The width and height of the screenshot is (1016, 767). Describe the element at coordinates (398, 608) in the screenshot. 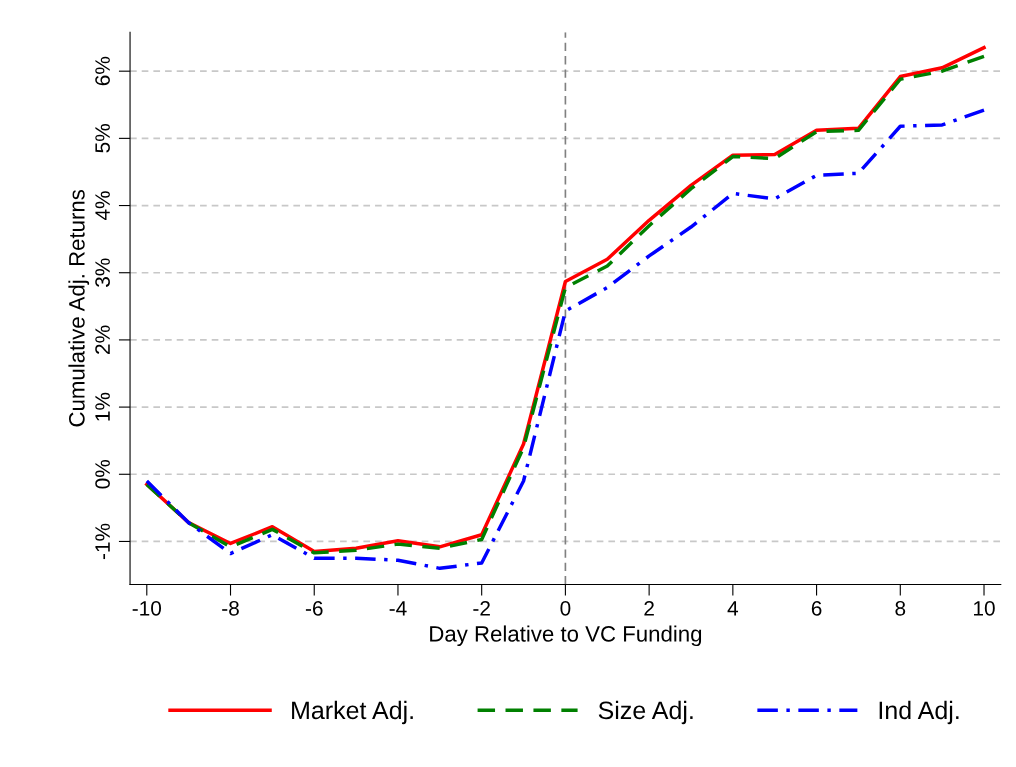

I see `x-tick-label: -4` at that location.